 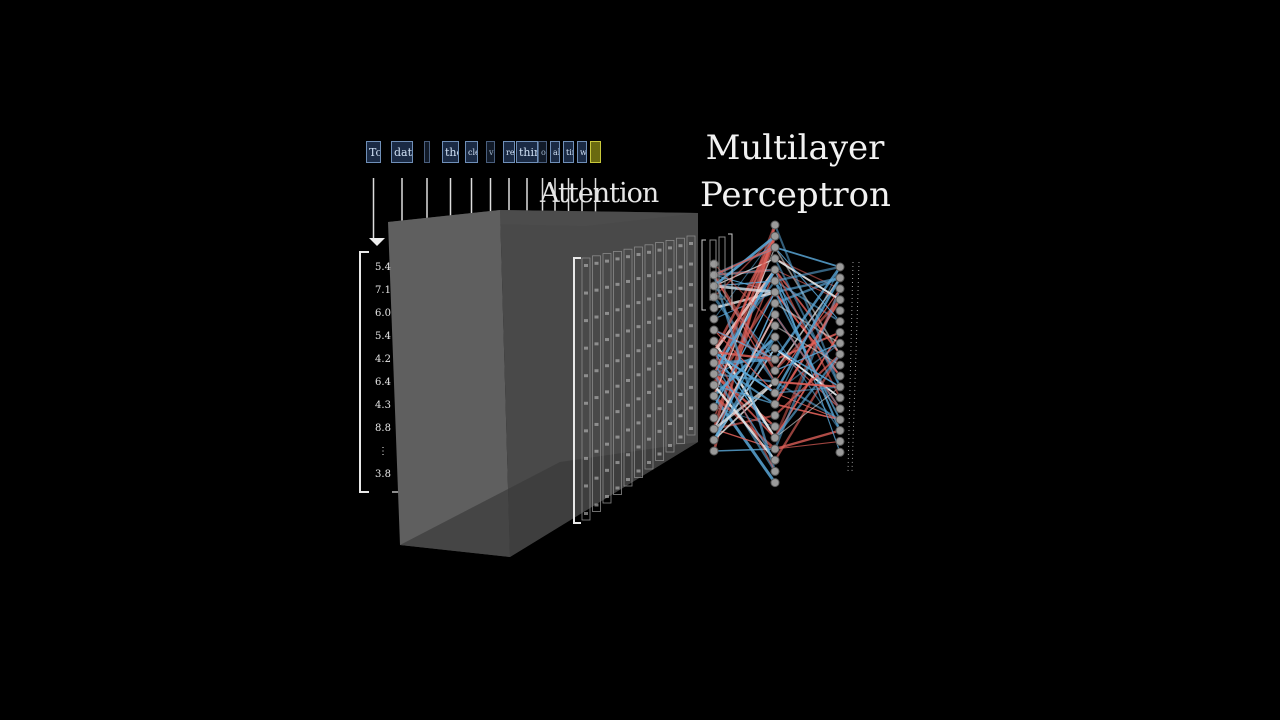 What do you see at coordinates (471, 152) in the screenshot?
I see `token-box: cle` at bounding box center [471, 152].